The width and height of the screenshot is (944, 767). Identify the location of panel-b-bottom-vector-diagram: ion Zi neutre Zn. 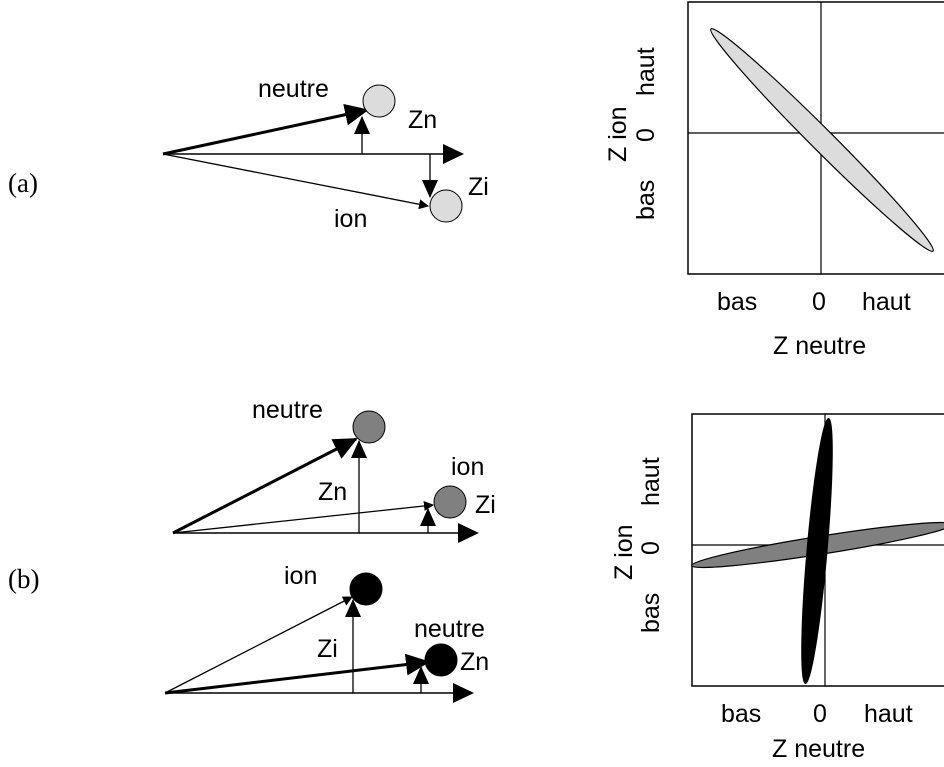
(326, 632).